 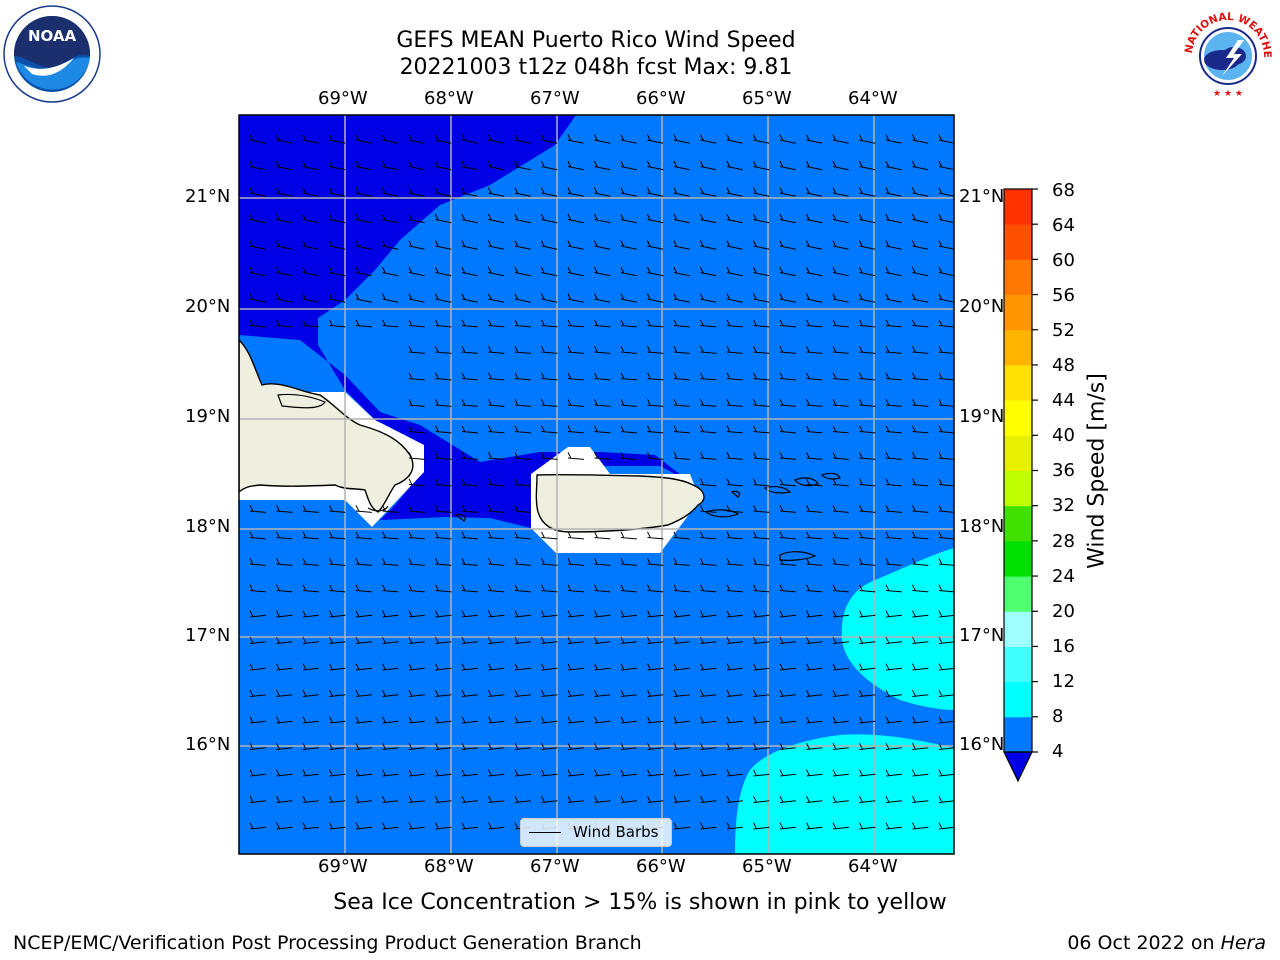 I want to click on noaa-logo: NOAA, so click(x=52, y=54).